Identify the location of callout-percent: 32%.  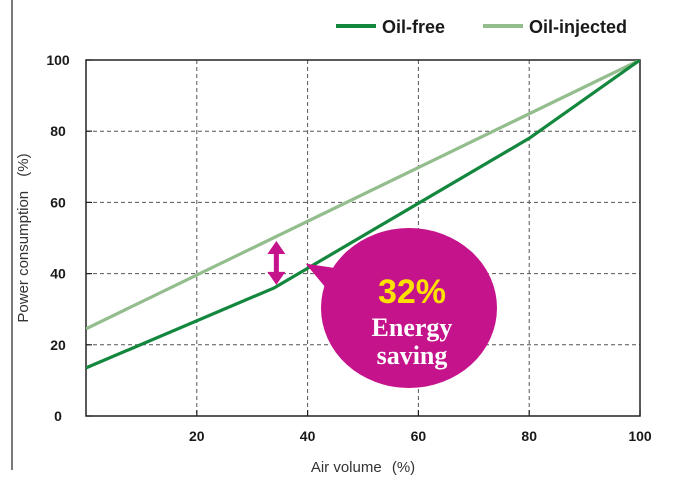
(412, 292).